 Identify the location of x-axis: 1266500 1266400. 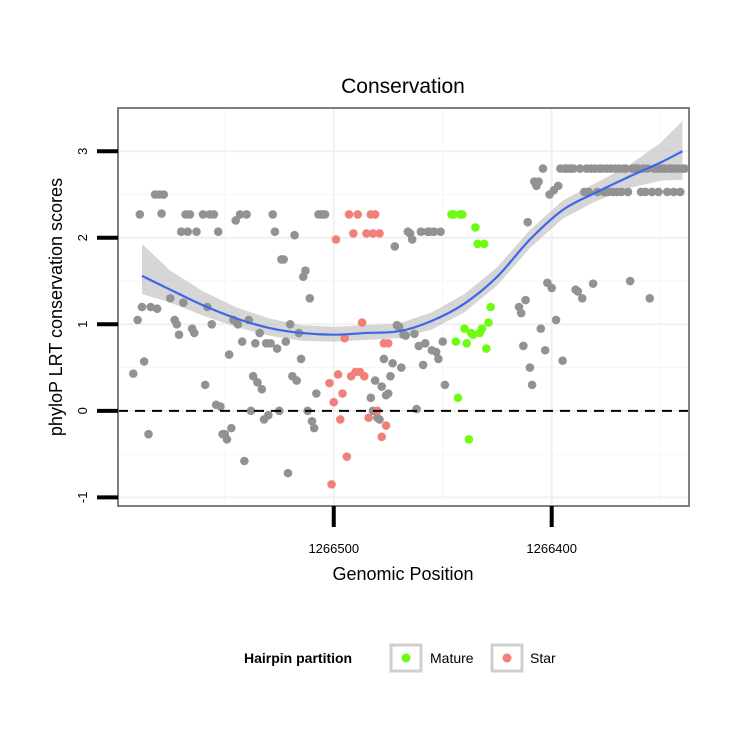
(442, 531).